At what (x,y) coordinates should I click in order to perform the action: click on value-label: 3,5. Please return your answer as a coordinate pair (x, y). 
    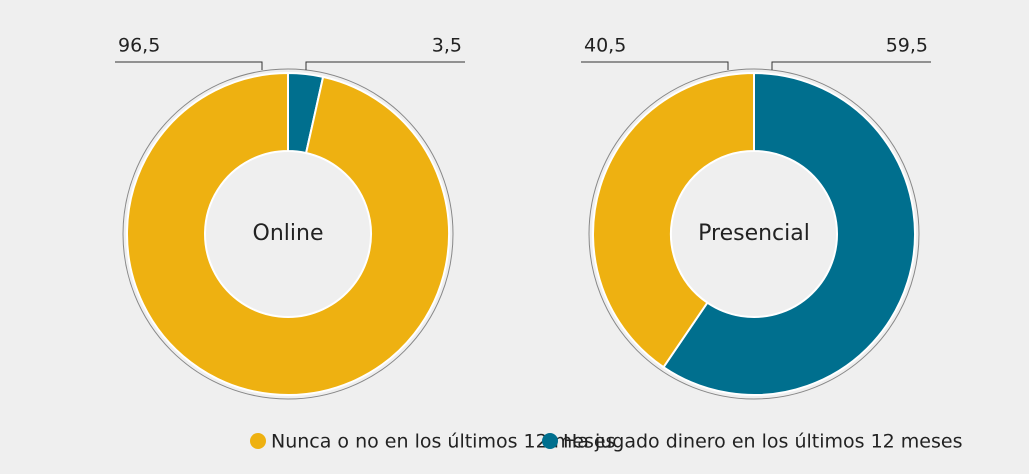
    Looking at the image, I should click on (447, 46).